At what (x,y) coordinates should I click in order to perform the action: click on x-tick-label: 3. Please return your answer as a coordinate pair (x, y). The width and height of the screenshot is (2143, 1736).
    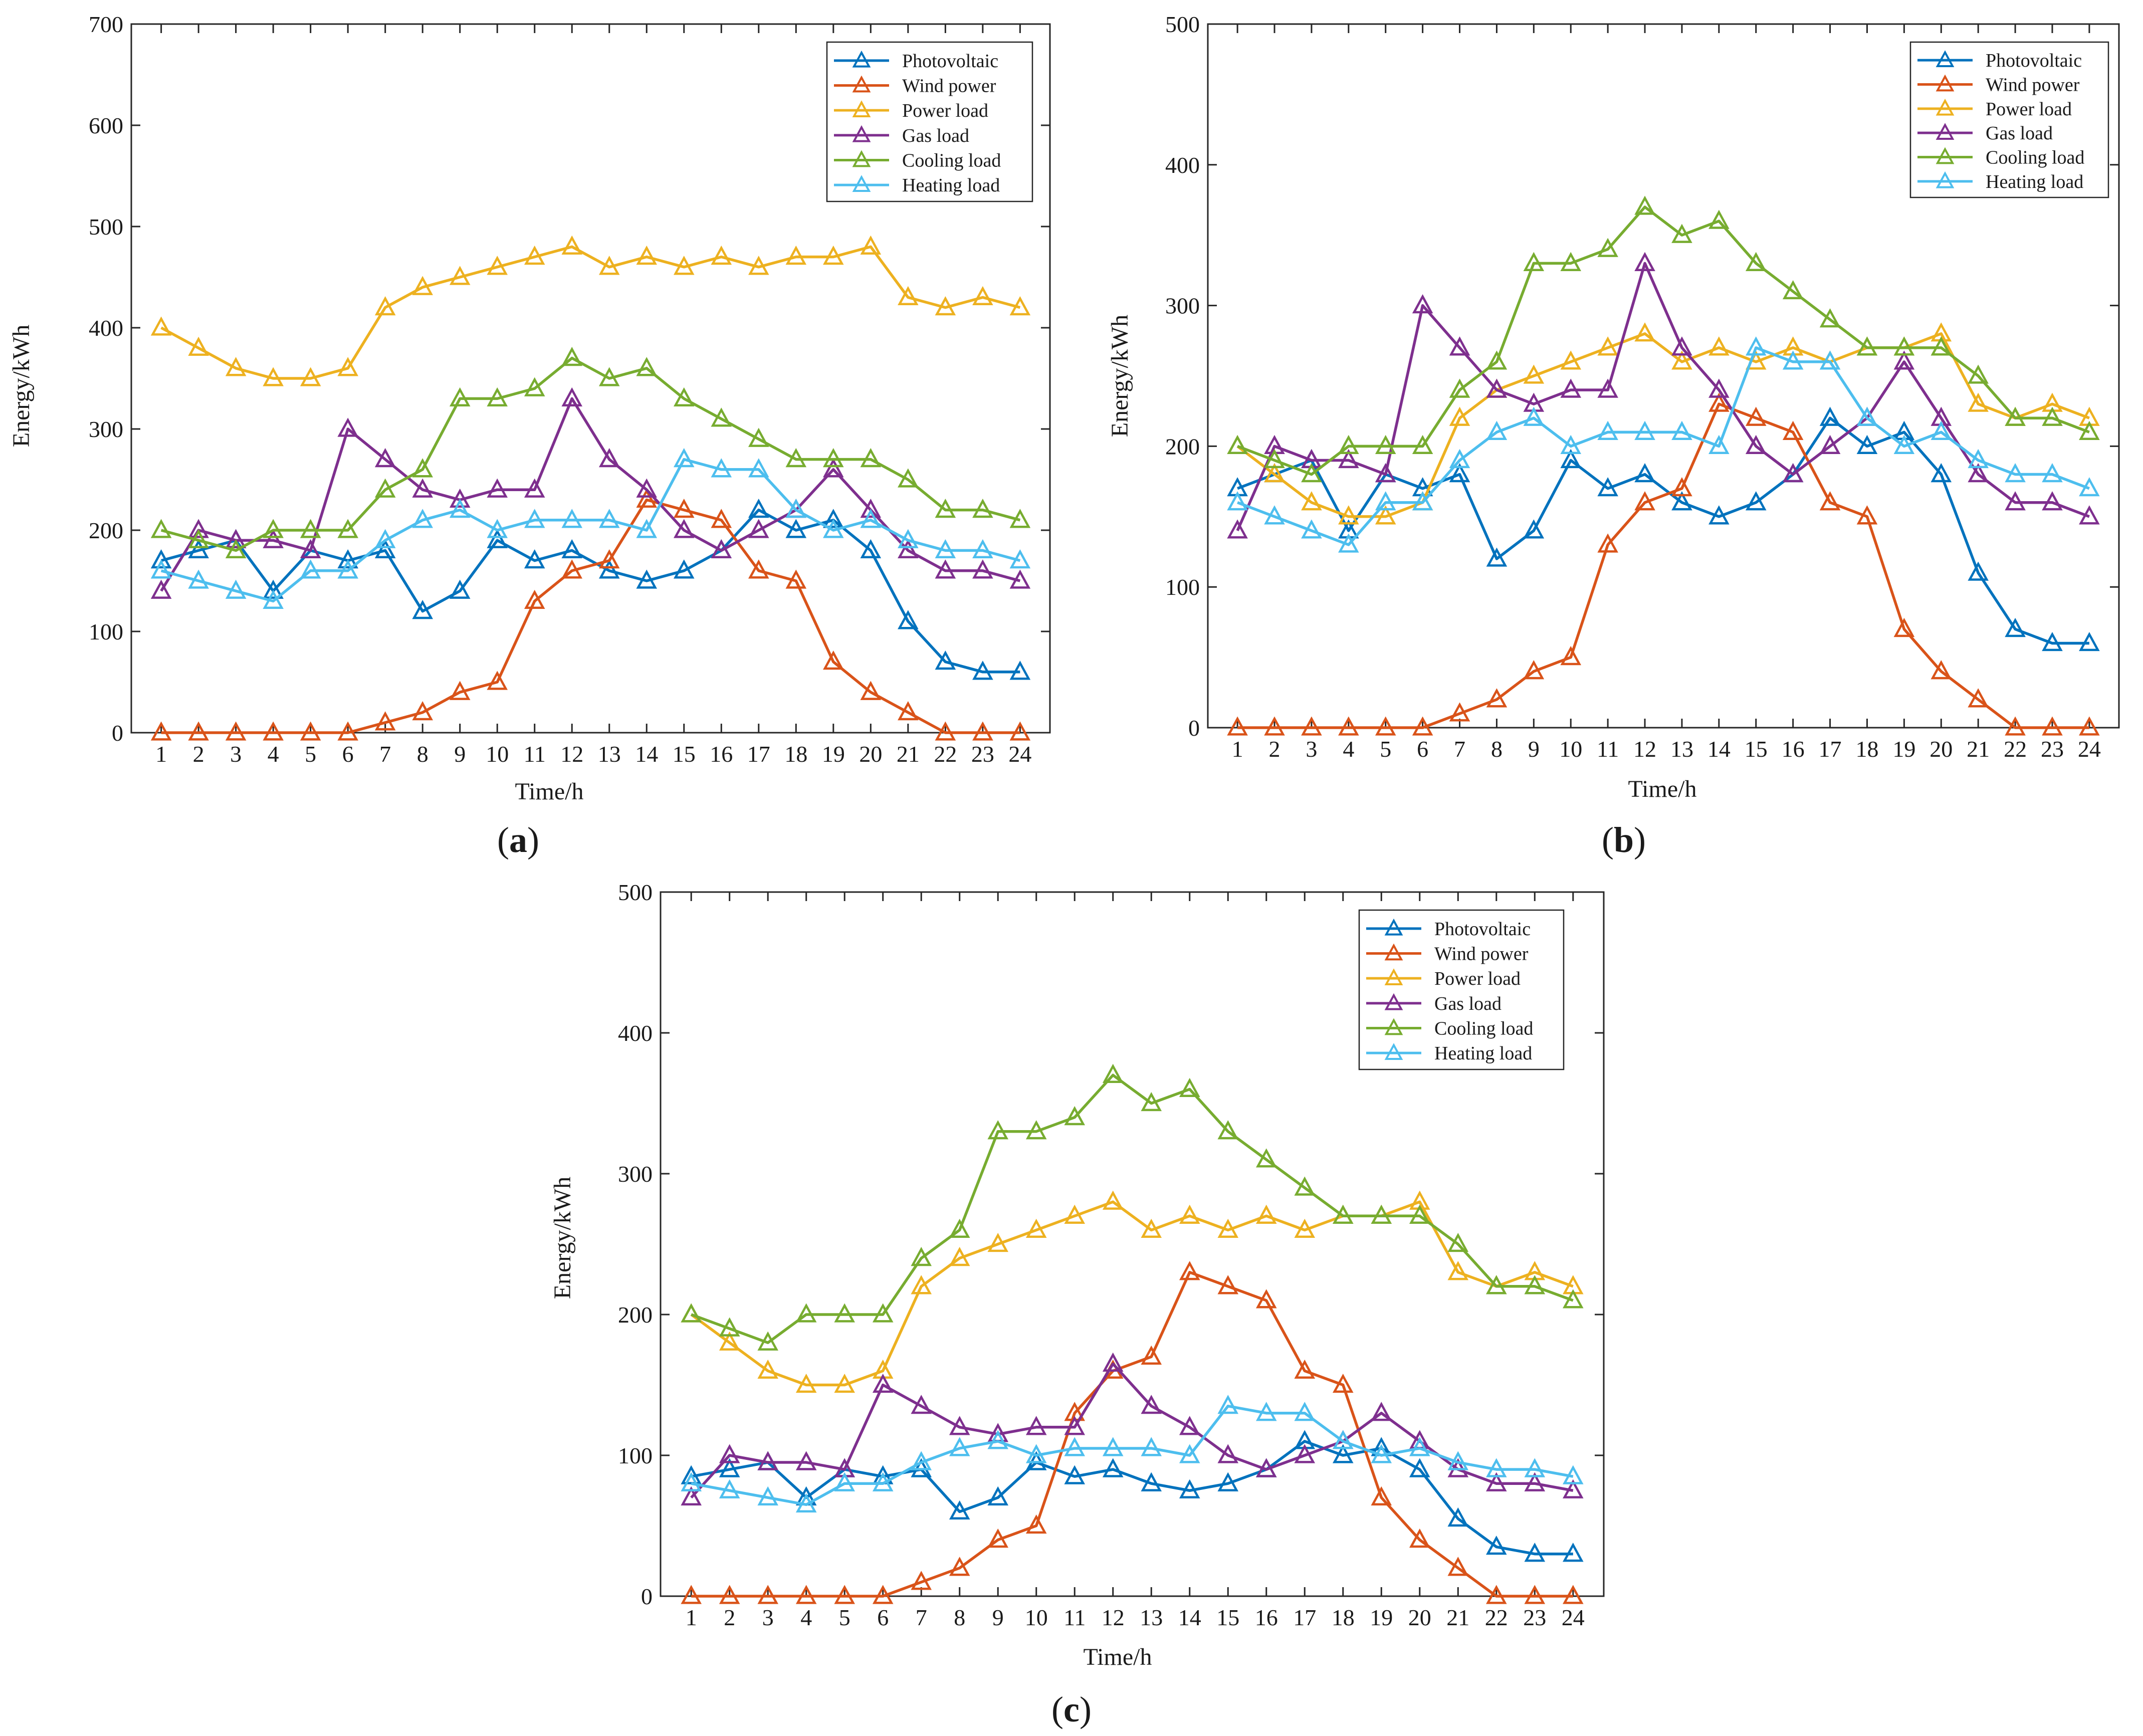
    Looking at the image, I should click on (236, 754).